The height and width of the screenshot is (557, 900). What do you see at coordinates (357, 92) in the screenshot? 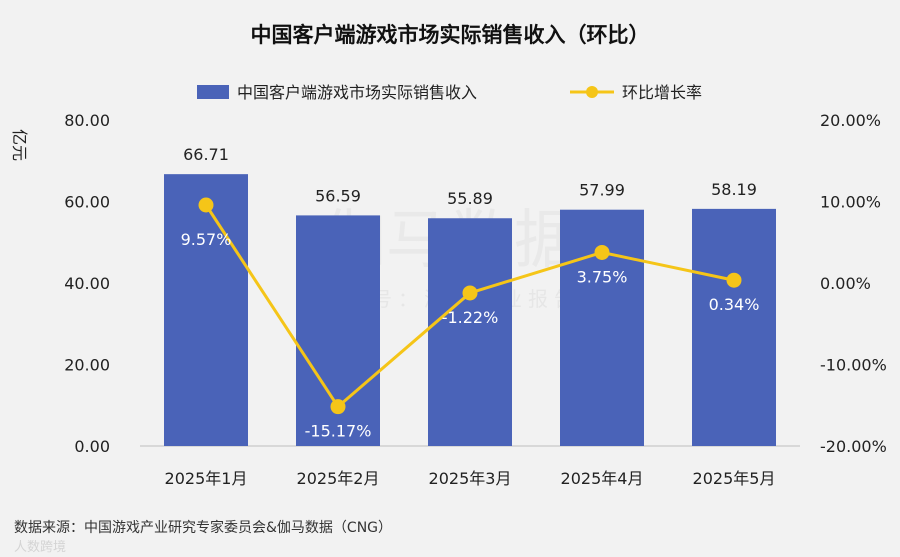
I see `legend-bar-label: 中国客户端游戏市场实际销售收入` at bounding box center [357, 92].